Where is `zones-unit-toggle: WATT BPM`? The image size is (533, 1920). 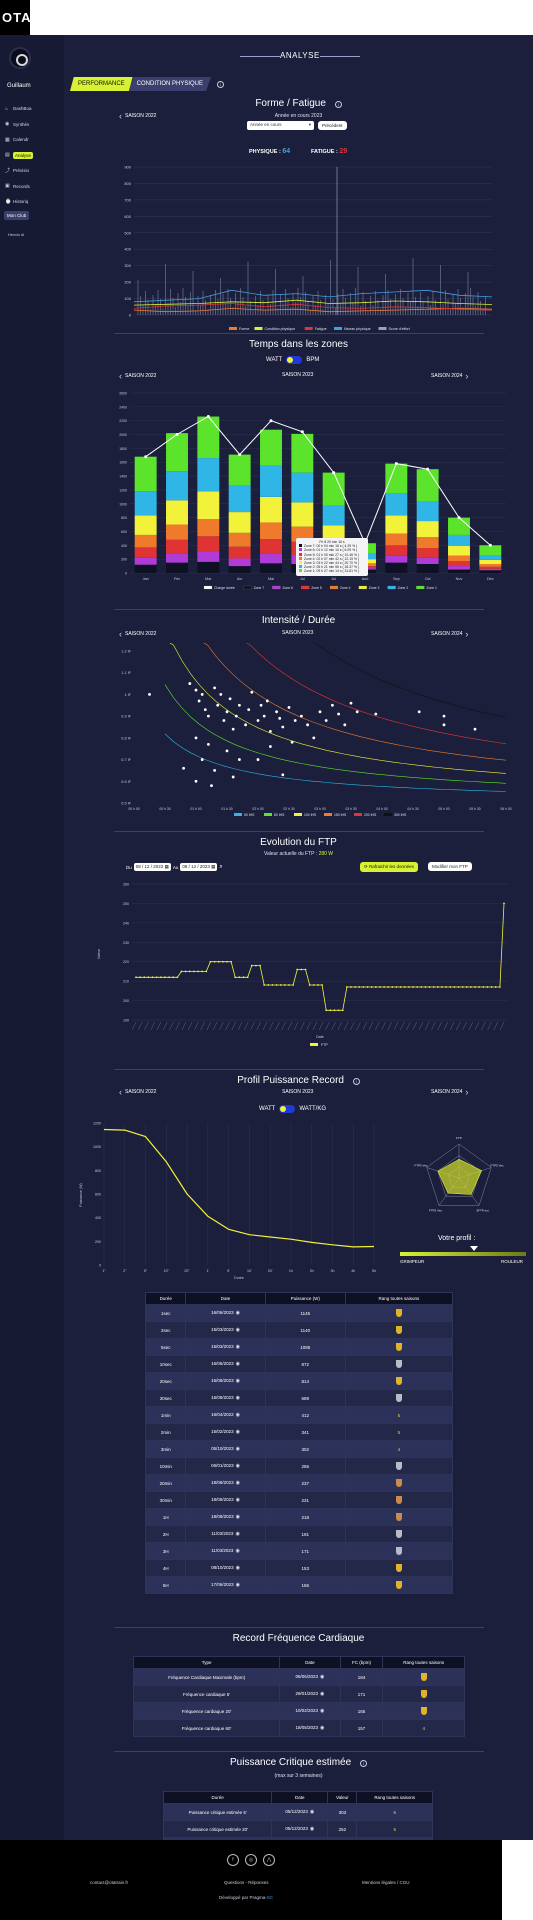
zones-unit-toggle: WATT BPM is located at coordinates (292, 360).